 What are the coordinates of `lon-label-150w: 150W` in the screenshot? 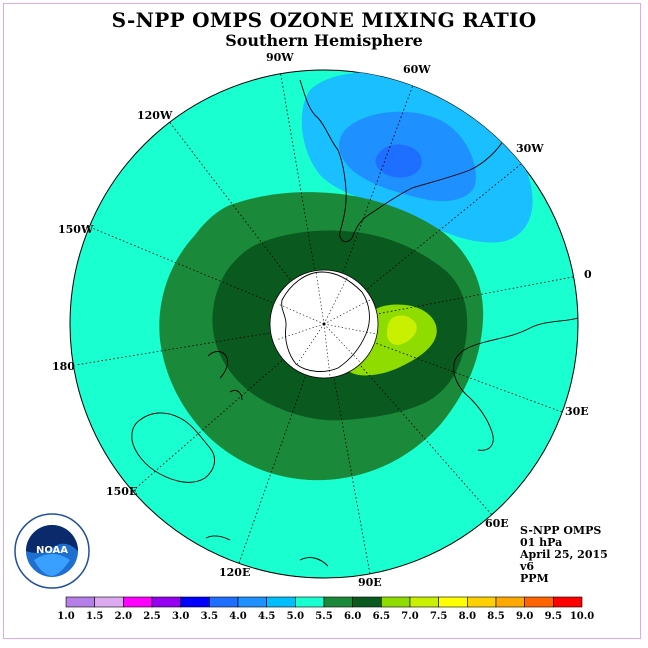 It's located at (76, 229).